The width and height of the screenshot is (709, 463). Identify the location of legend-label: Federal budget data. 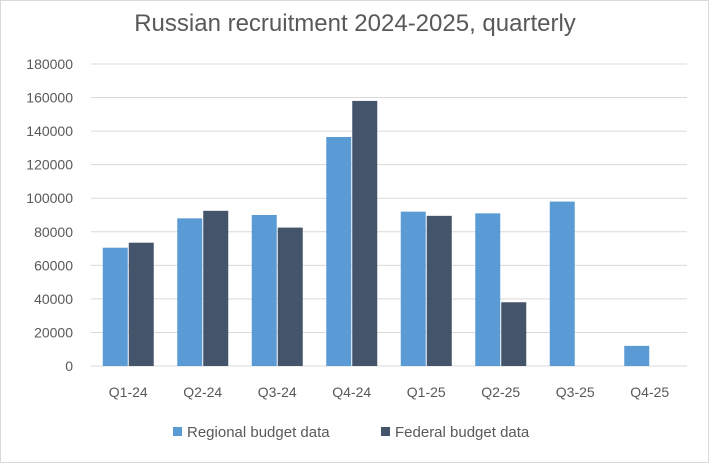
(462, 432).